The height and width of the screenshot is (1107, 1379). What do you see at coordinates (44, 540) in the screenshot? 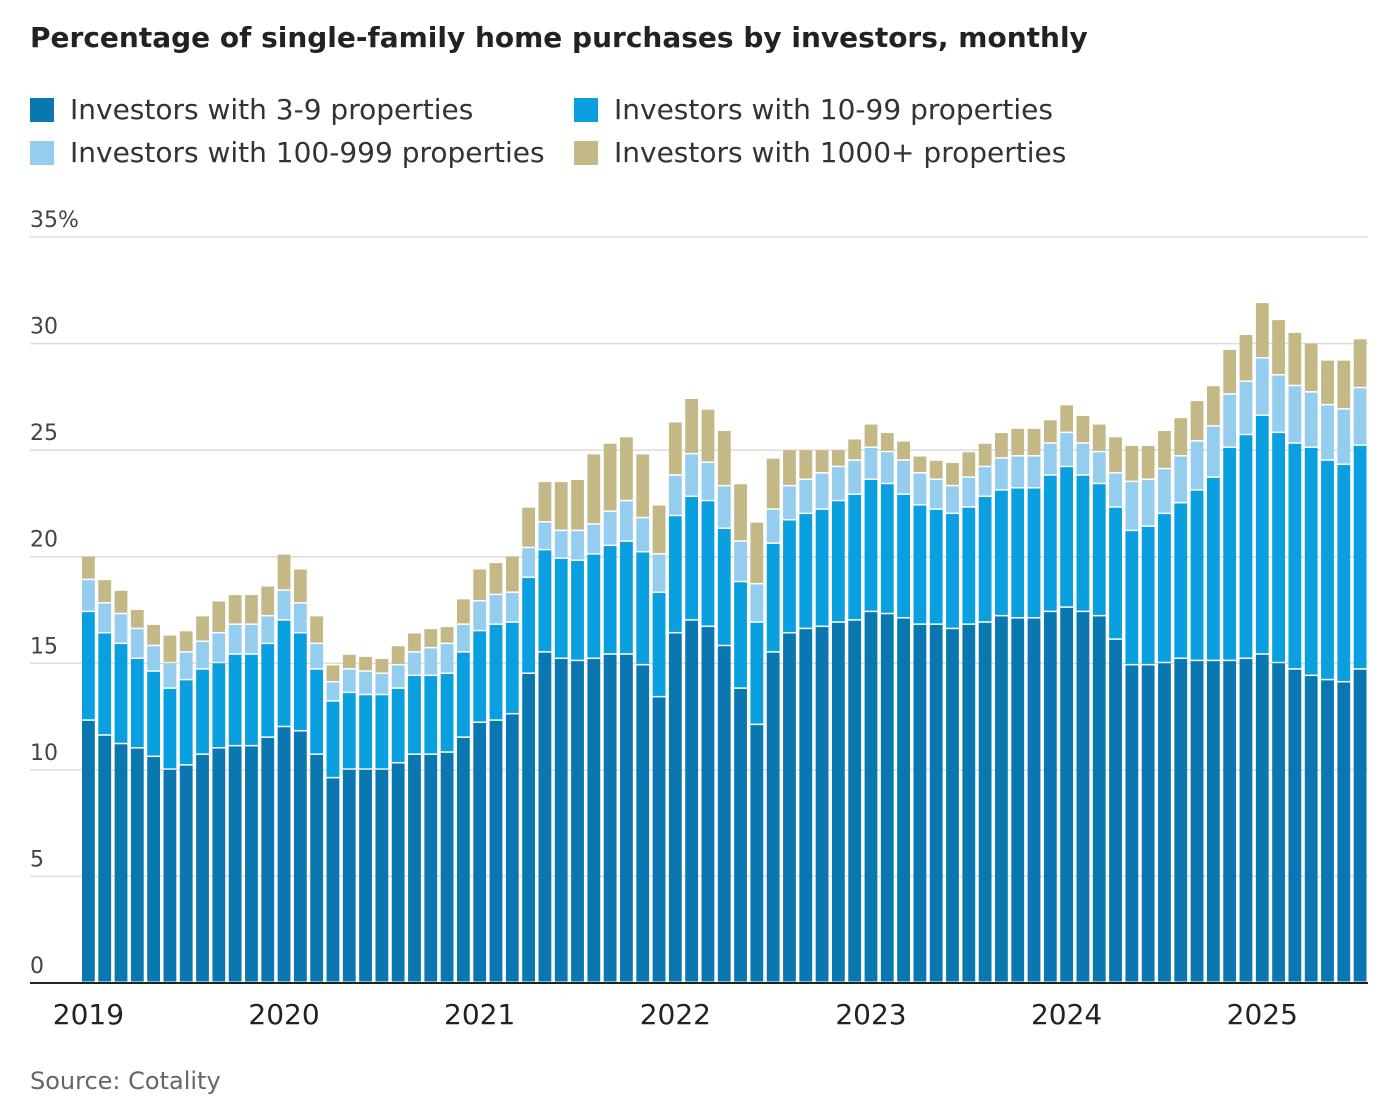
I see `y-tick-label: 20` at bounding box center [44, 540].